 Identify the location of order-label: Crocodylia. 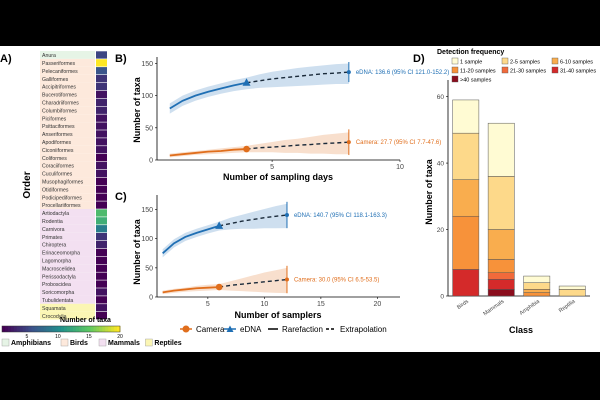
(54, 317).